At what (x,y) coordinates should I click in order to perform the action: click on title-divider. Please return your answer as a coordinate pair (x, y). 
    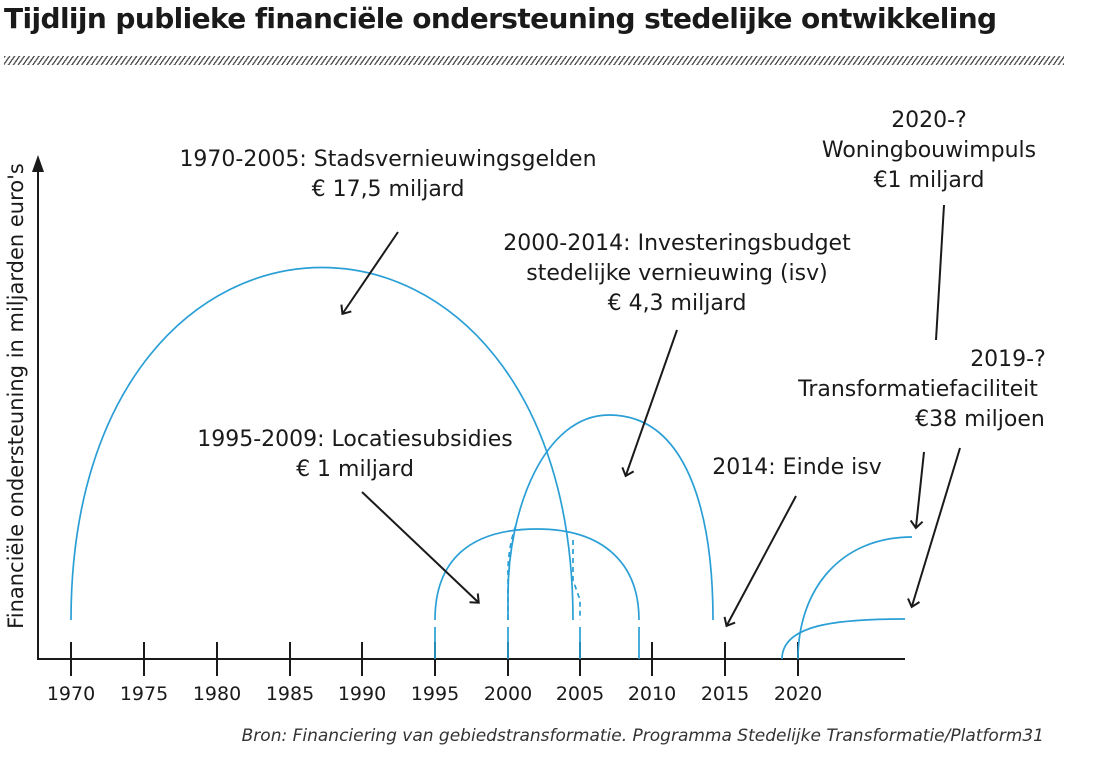
    Looking at the image, I should click on (534, 60).